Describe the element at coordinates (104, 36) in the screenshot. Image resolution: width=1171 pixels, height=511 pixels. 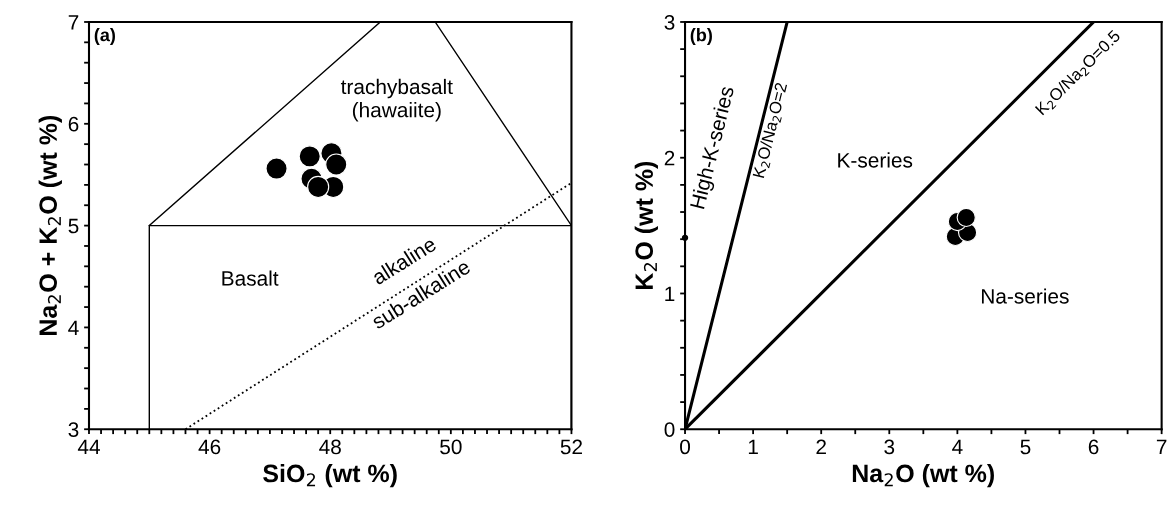
I see `annotation: (a)` at that location.